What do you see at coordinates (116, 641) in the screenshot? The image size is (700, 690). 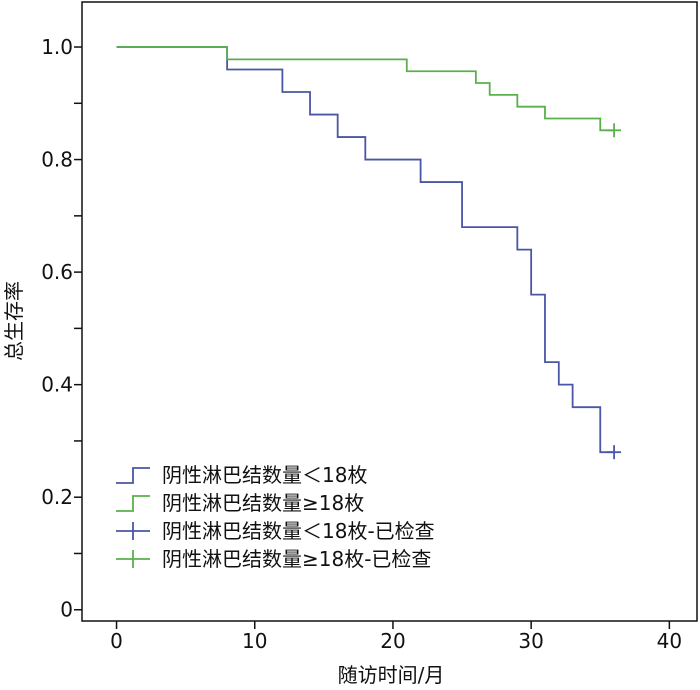 I see `x-tick-label: 0` at bounding box center [116, 641].